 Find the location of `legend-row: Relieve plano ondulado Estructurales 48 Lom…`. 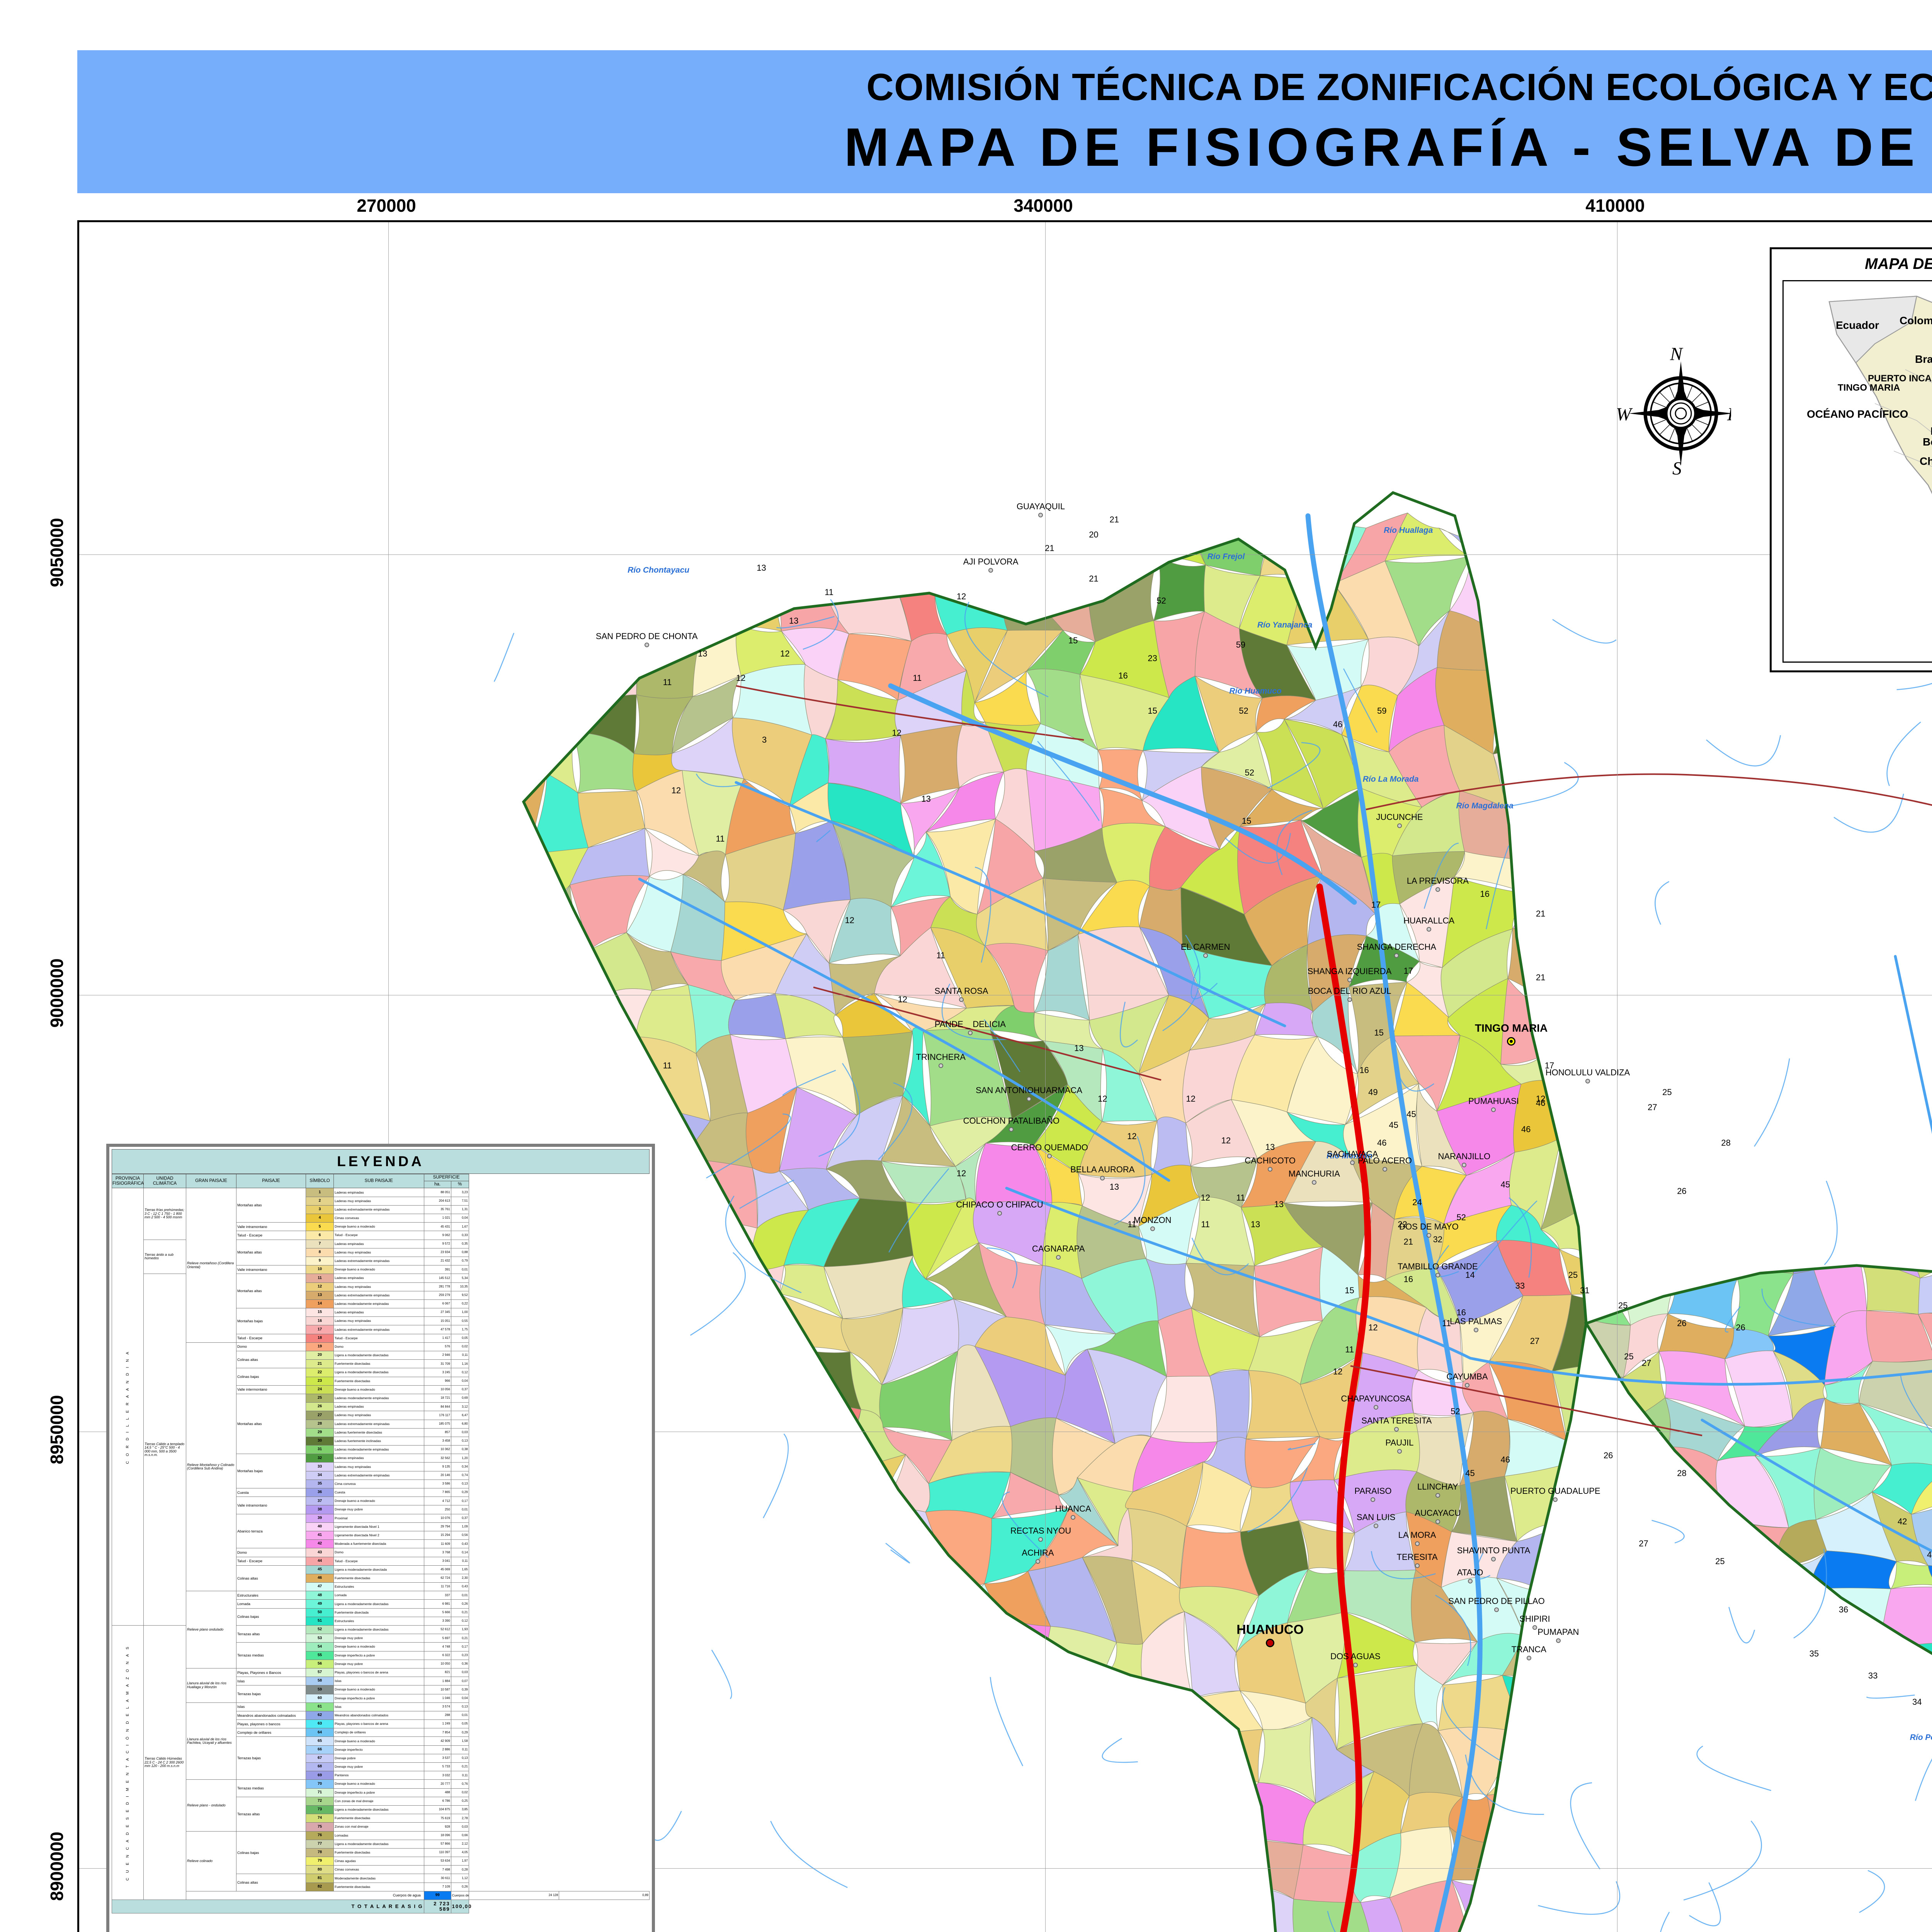

legend-row: Relieve plano ondulado Estructurales 48 Lom… is located at coordinates (381, 1629).